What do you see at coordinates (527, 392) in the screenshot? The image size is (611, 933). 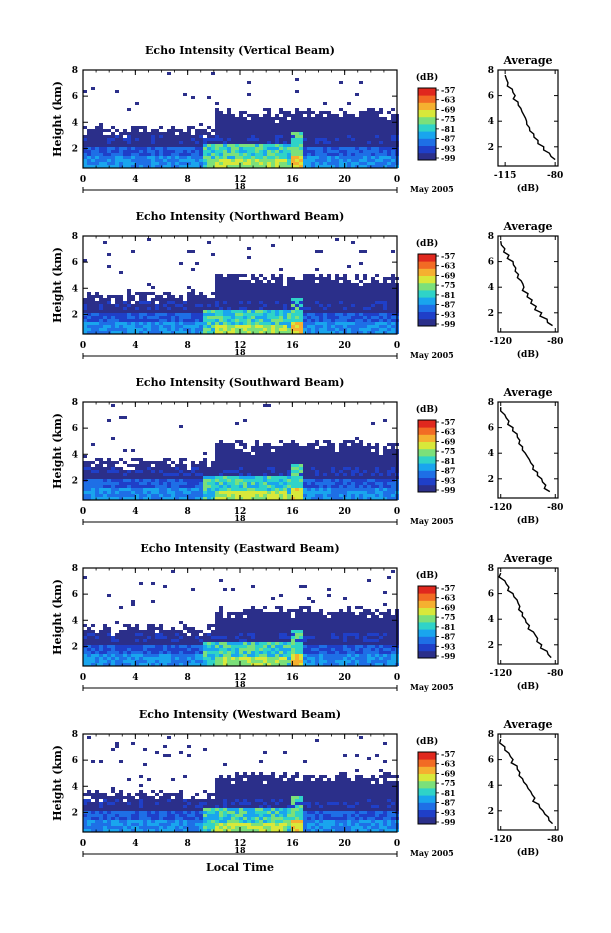 I see `average-title: Average` at bounding box center [527, 392].